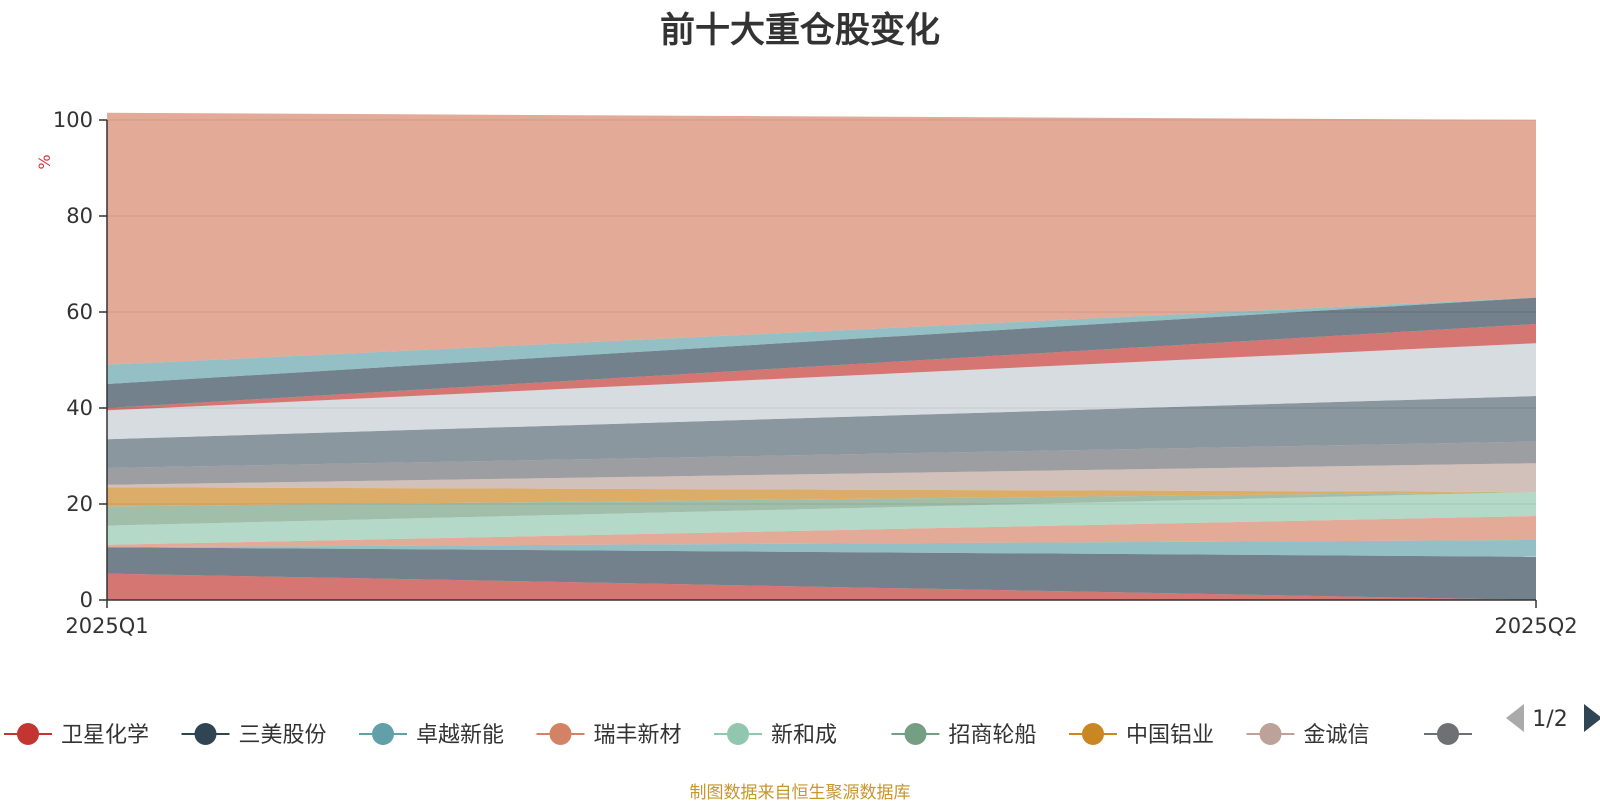 Image resolution: width=1600 pixels, height=803 pixels. What do you see at coordinates (79, 408) in the screenshot?
I see `y-tick-label: 40` at bounding box center [79, 408].